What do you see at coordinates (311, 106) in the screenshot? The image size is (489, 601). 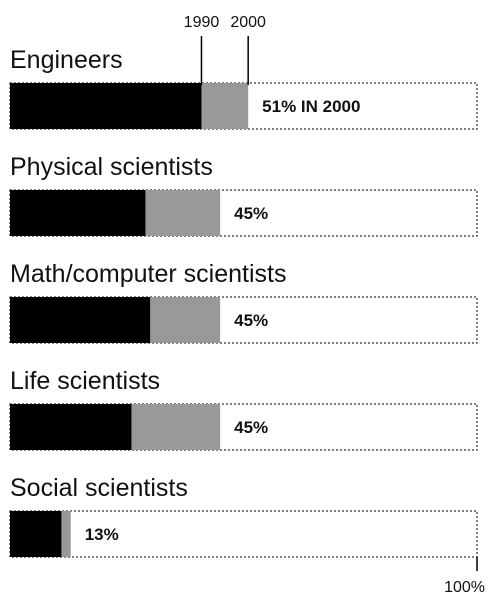 I see `value-label: 51% IN 2000` at bounding box center [311, 106].